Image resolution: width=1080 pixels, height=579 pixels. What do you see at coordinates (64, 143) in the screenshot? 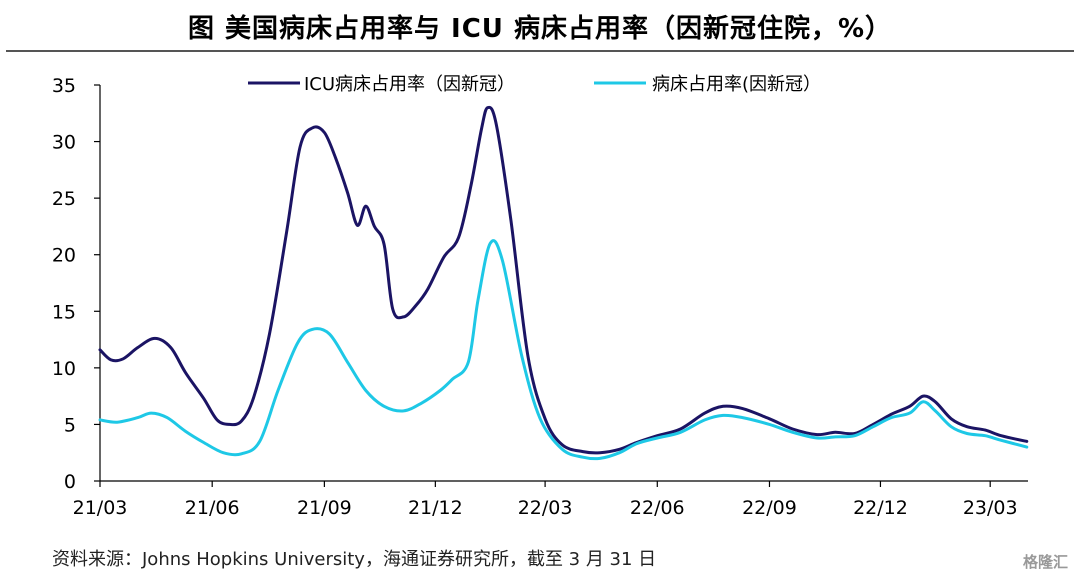
I see `y-tick-label: 30` at bounding box center [64, 143].